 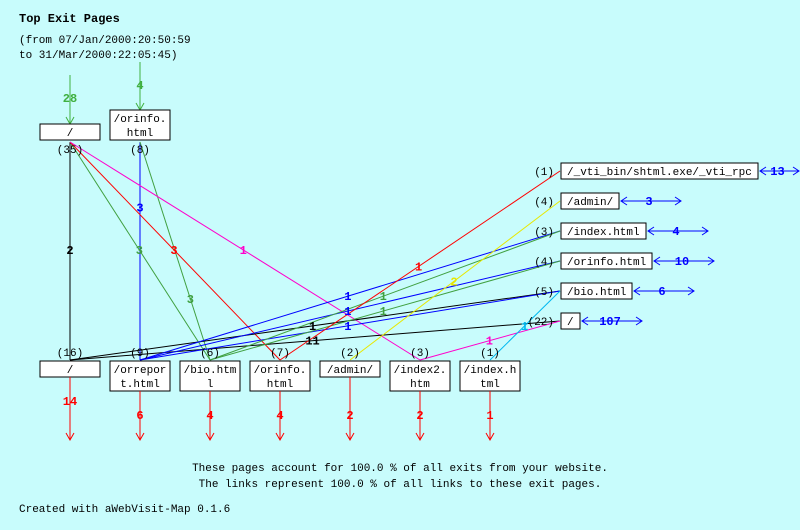 What do you see at coordinates (420, 371) in the screenshot?
I see `page-node-label: /index2.` at bounding box center [420, 371].